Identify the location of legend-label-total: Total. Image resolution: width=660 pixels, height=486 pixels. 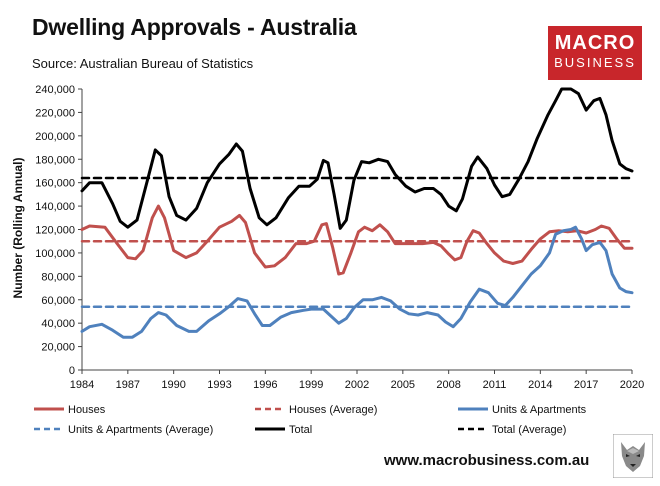
(300, 430).